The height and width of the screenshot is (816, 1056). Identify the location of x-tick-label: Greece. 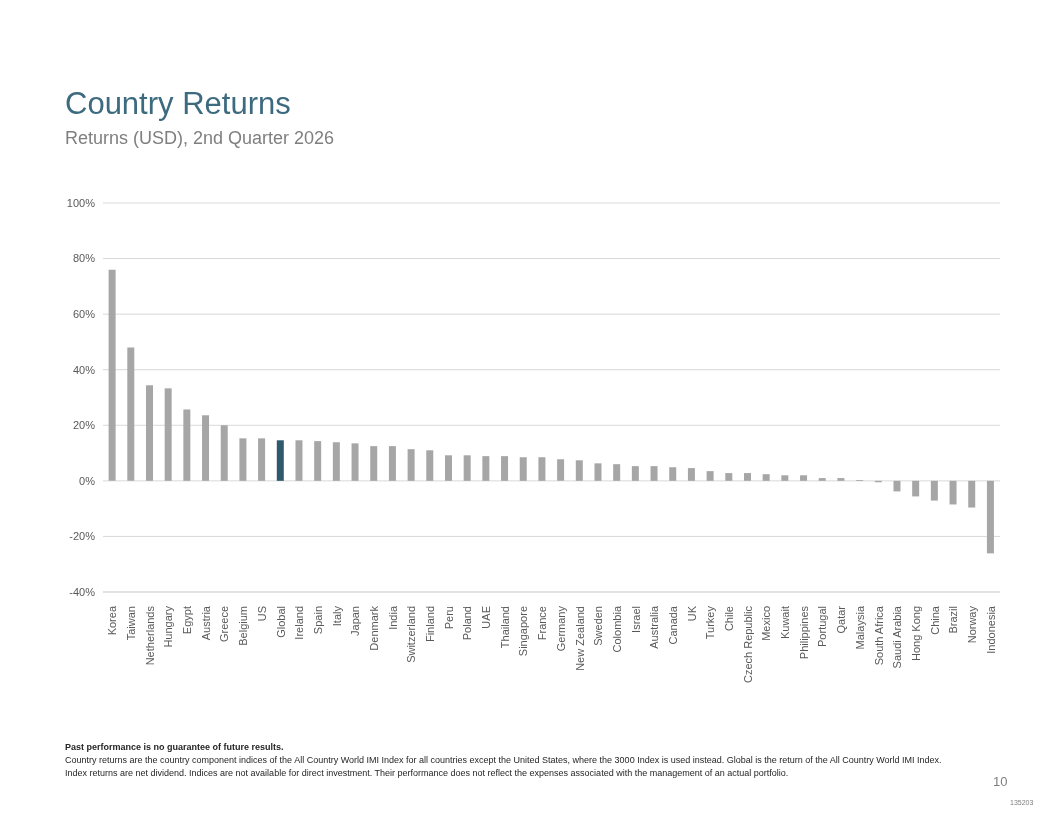
(224, 624).